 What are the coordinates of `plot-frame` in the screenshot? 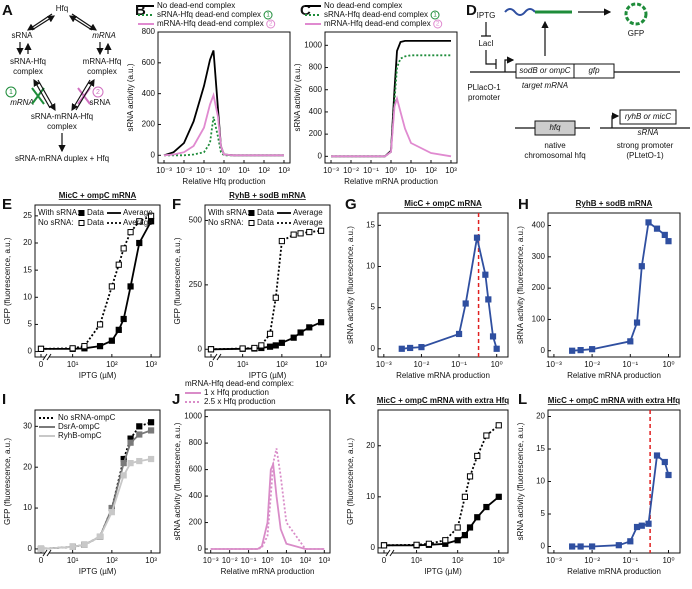 It's located at (614, 285).